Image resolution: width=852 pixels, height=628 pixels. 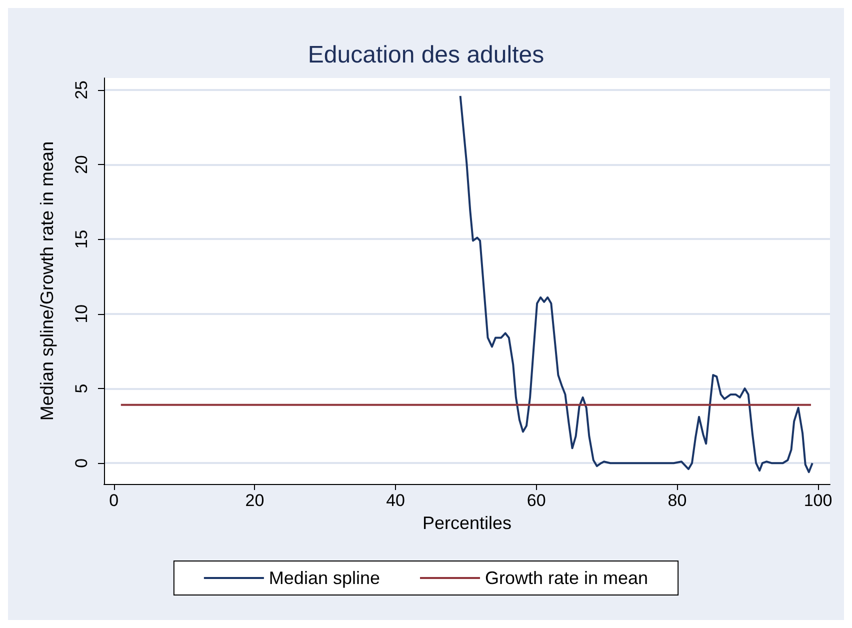 What do you see at coordinates (536, 500) in the screenshot?
I see `x-tick-label: 60` at bounding box center [536, 500].